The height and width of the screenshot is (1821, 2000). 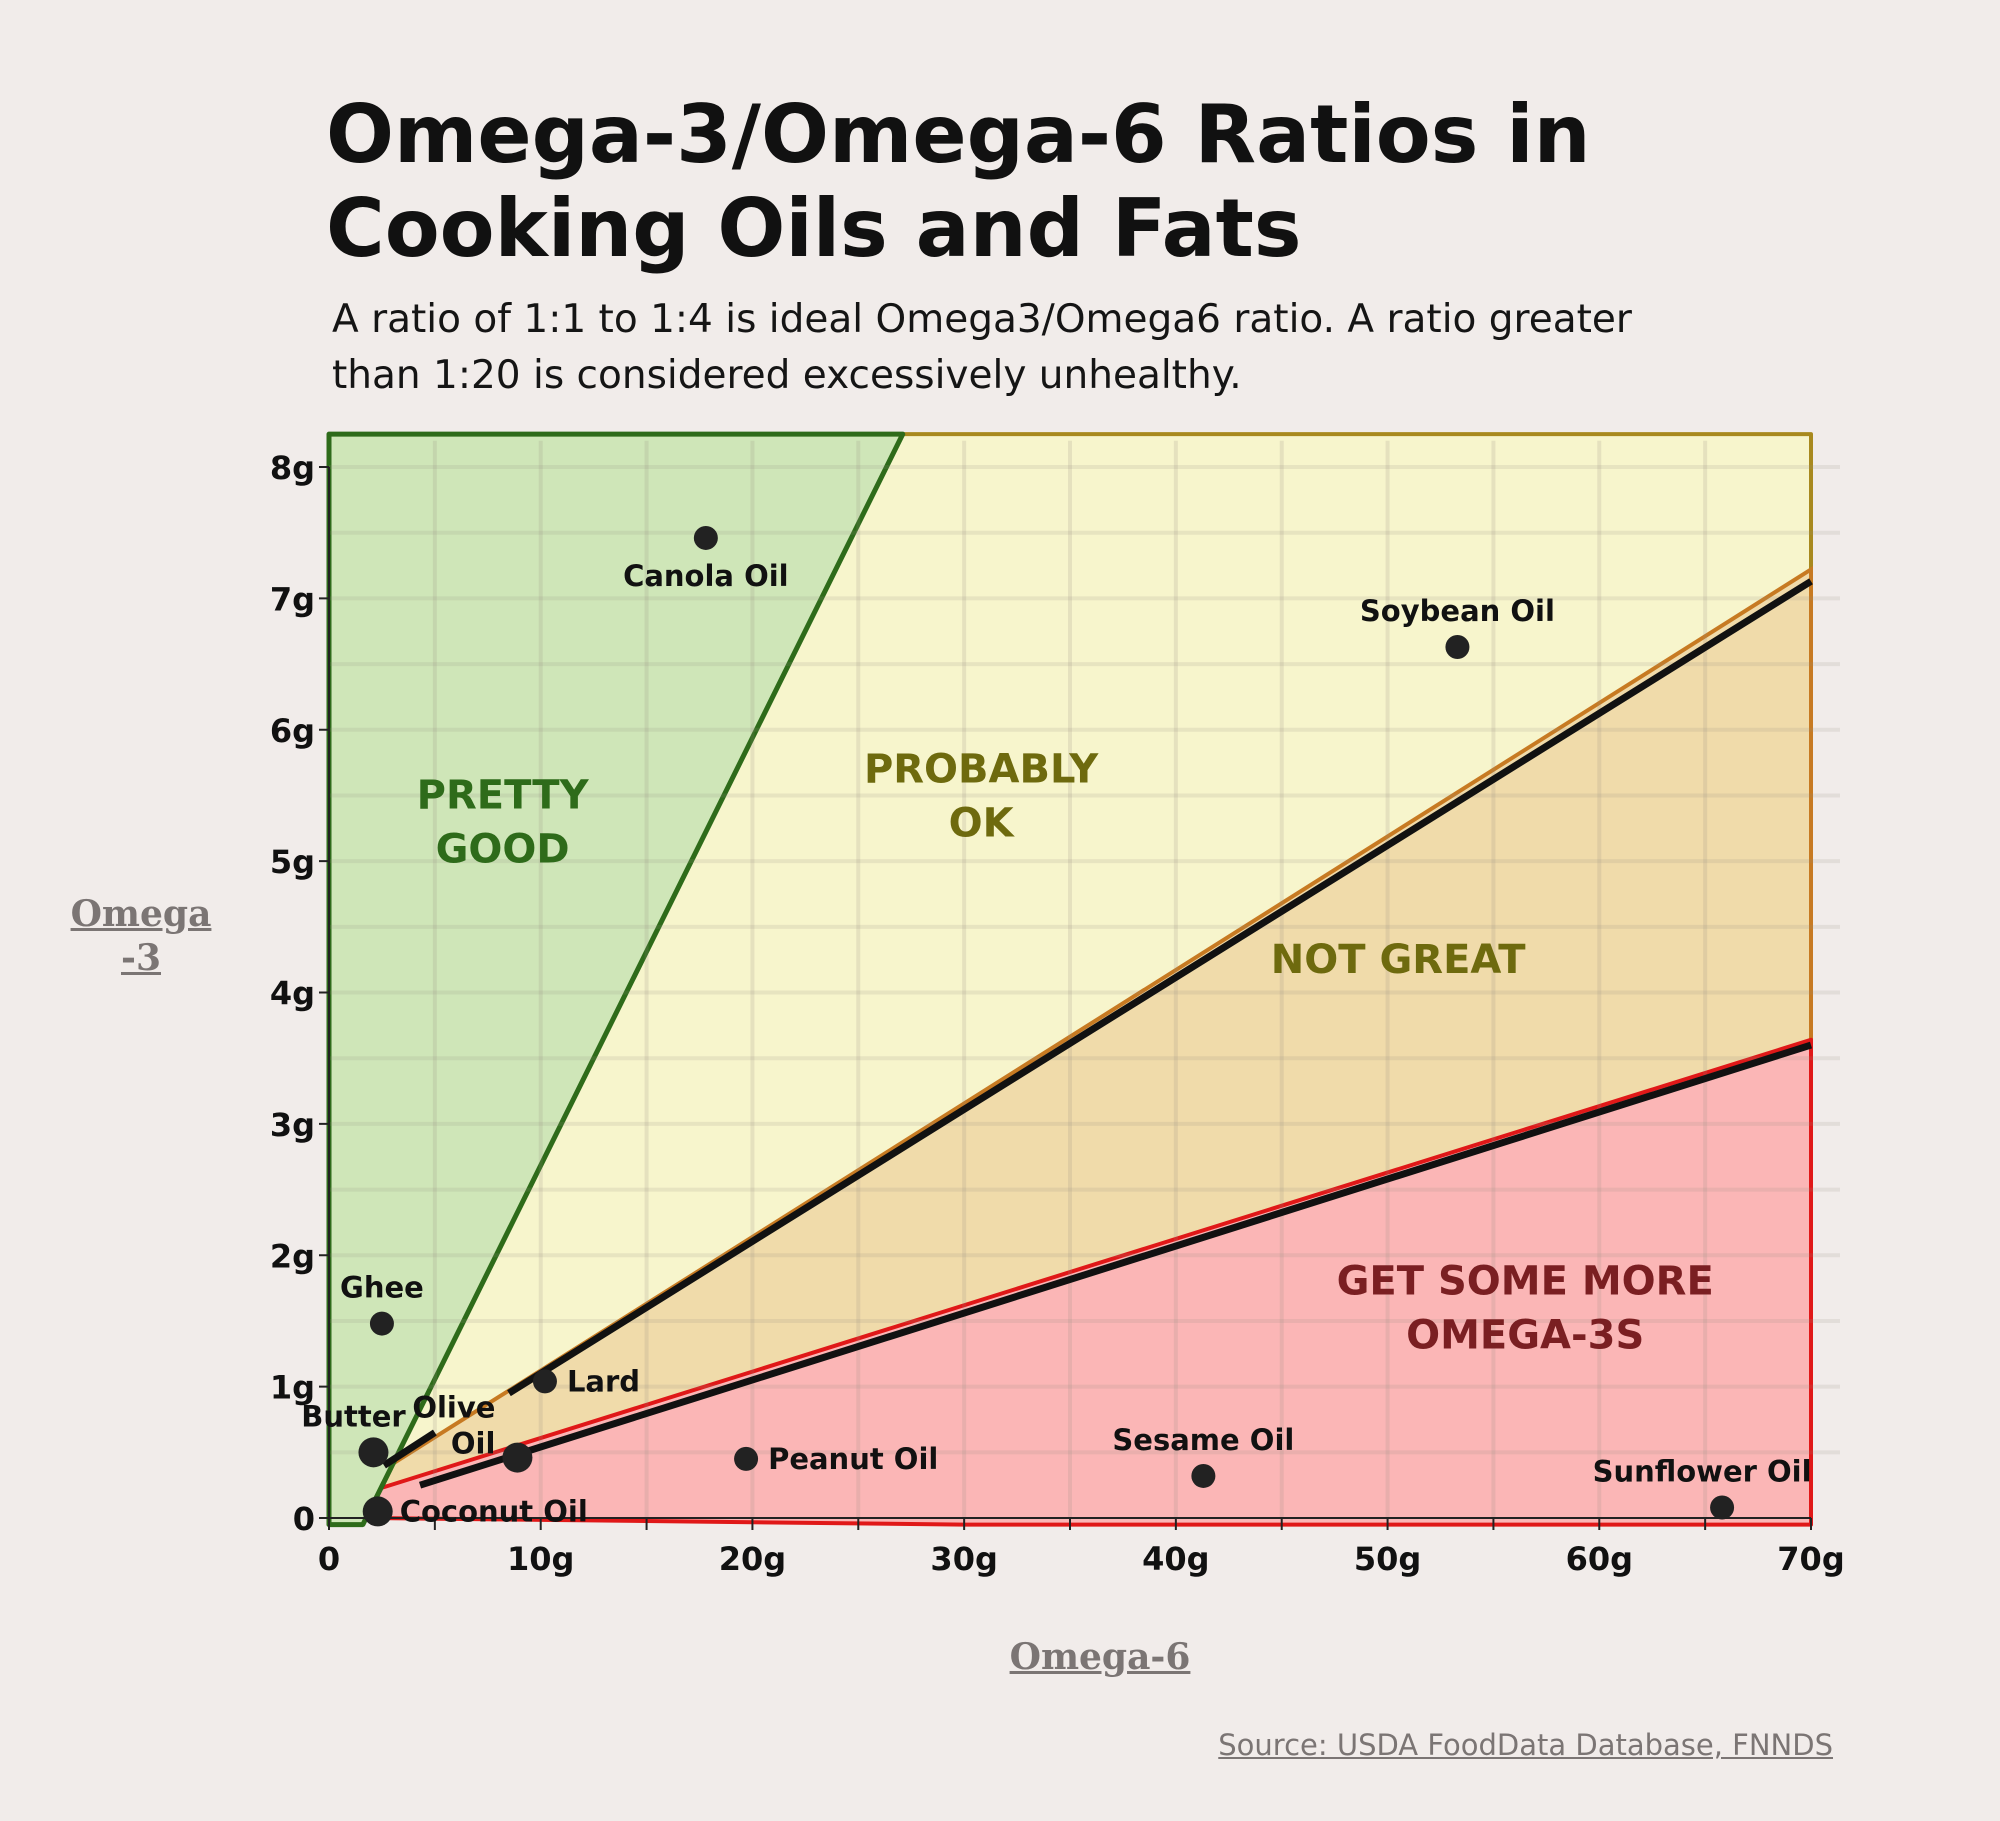 What do you see at coordinates (494, 1511) in the screenshot?
I see `point-label: Coconut Oil` at bounding box center [494, 1511].